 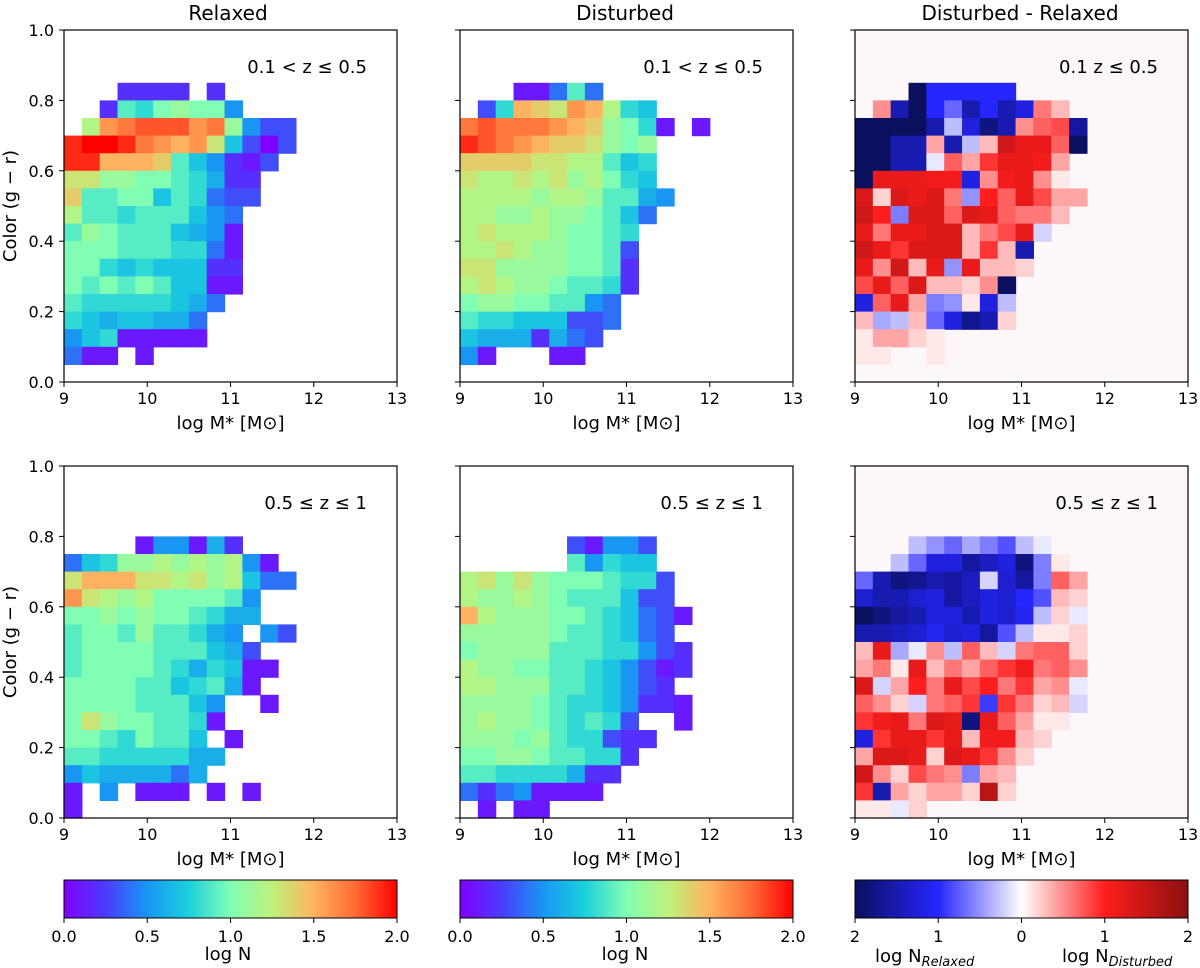 What do you see at coordinates (543, 936) in the screenshot?
I see `colorbar-tick-label: 0.5` at bounding box center [543, 936].